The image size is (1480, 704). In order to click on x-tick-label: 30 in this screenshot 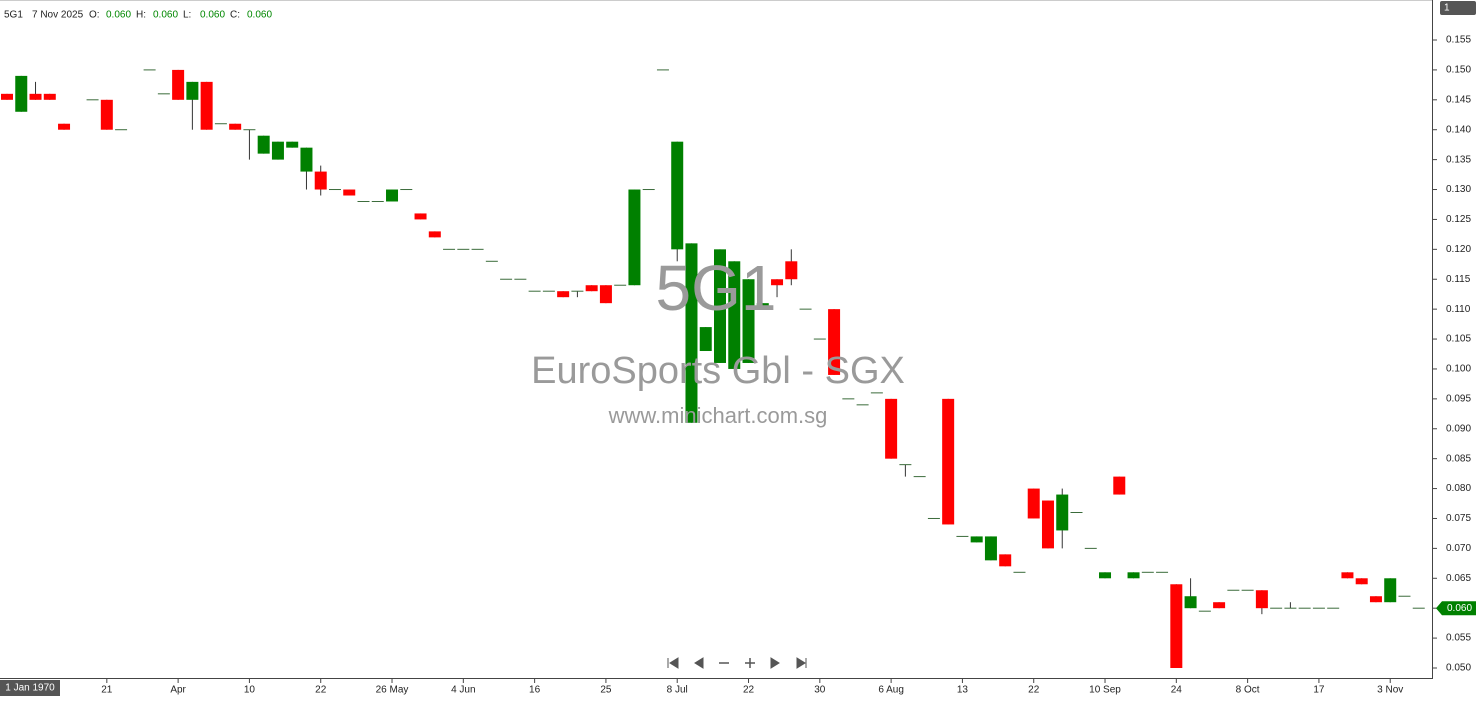, I will do `click(820, 690)`.